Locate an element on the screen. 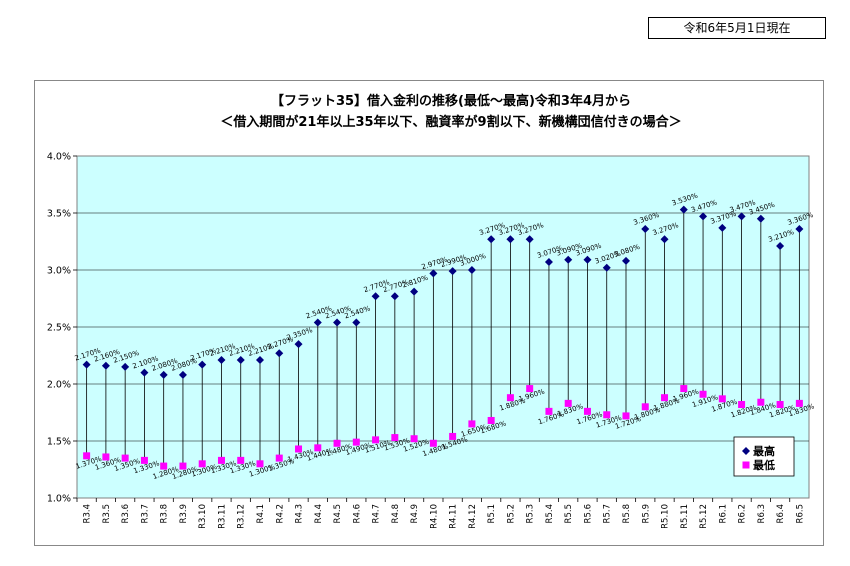 This screenshot has height=566, width=850. x-tick-label: R5.9 is located at coordinates (646, 513).